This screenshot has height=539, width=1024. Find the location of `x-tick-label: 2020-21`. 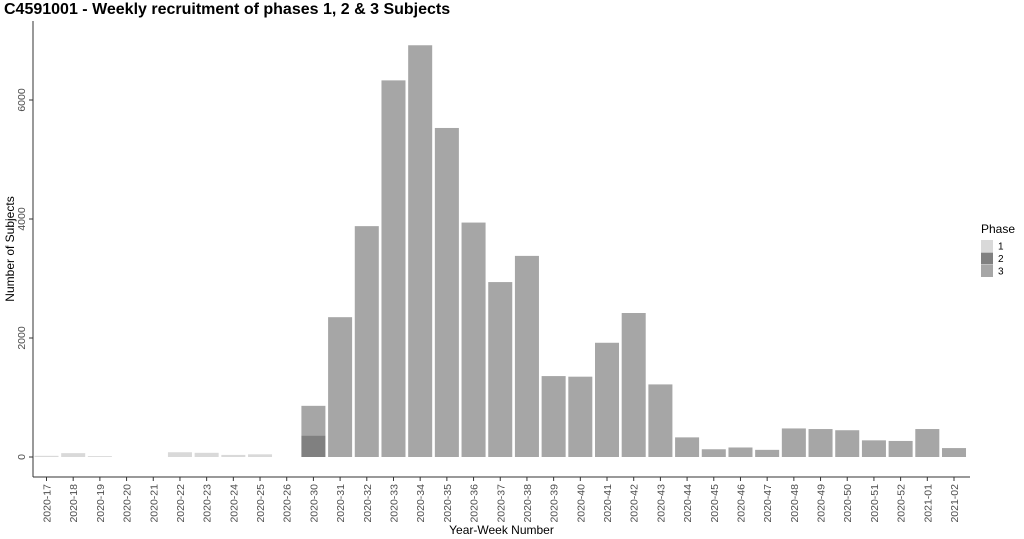

x-tick-label: 2020-21 is located at coordinates (154, 503).